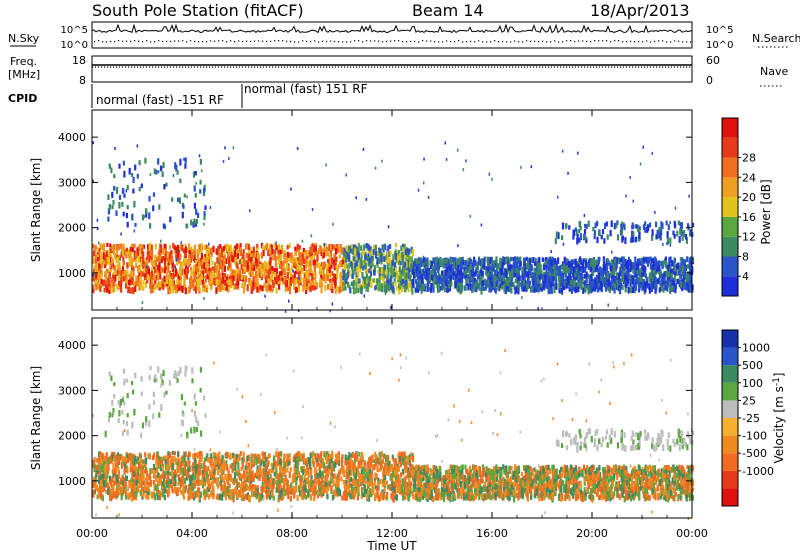  I want to click on nave-tick-top: 60, so click(713, 60).